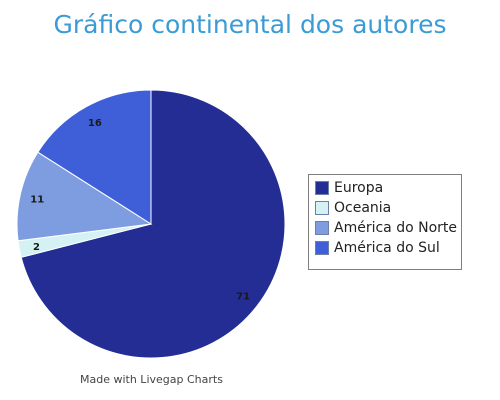  Describe the element at coordinates (395, 228) in the screenshot. I see `legend-label: América do Norte` at that location.